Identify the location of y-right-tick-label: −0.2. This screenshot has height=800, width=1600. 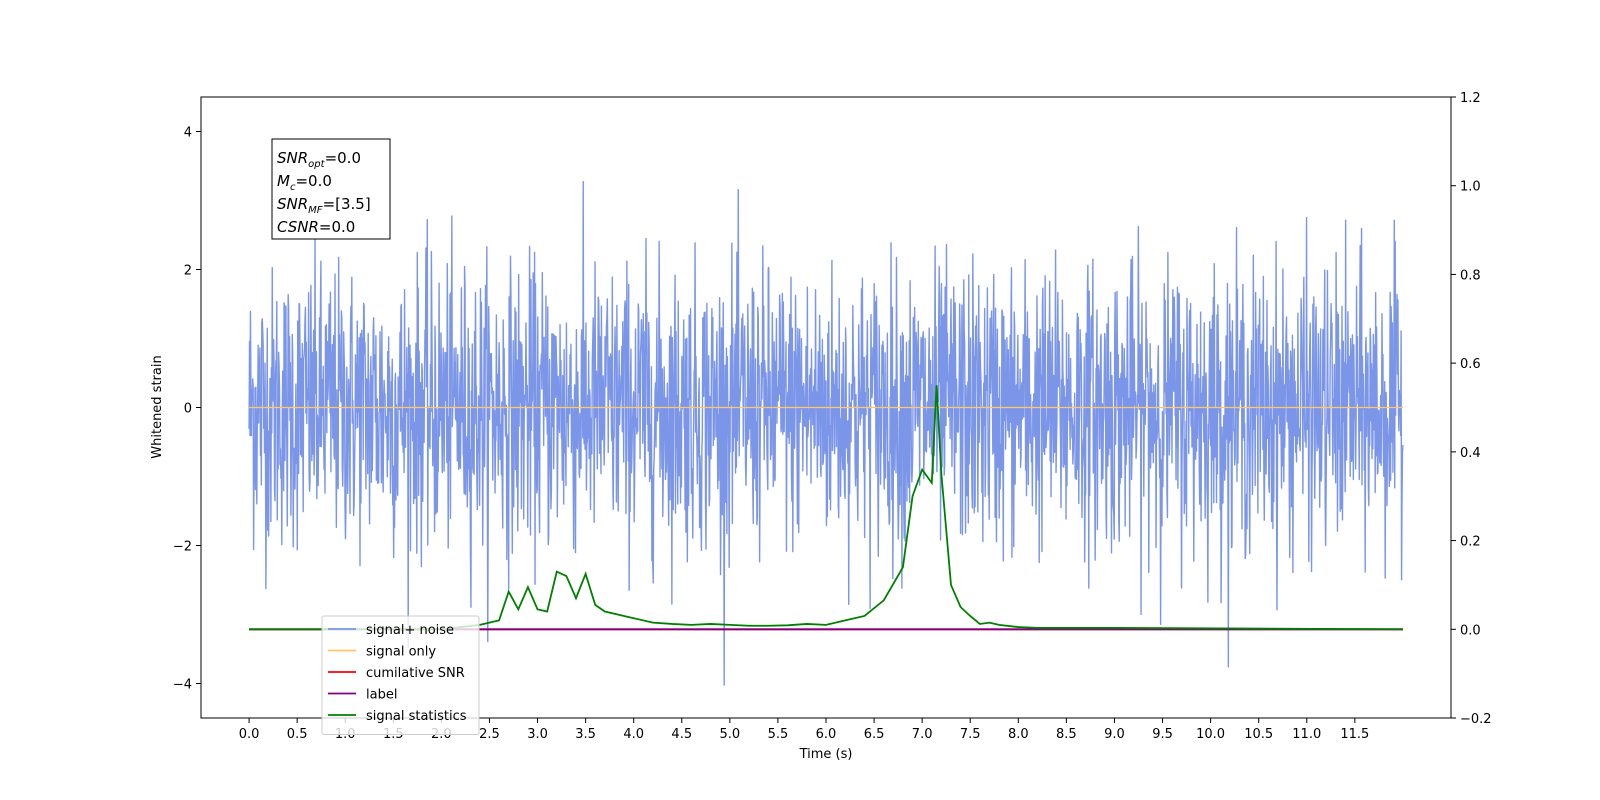
(1476, 719).